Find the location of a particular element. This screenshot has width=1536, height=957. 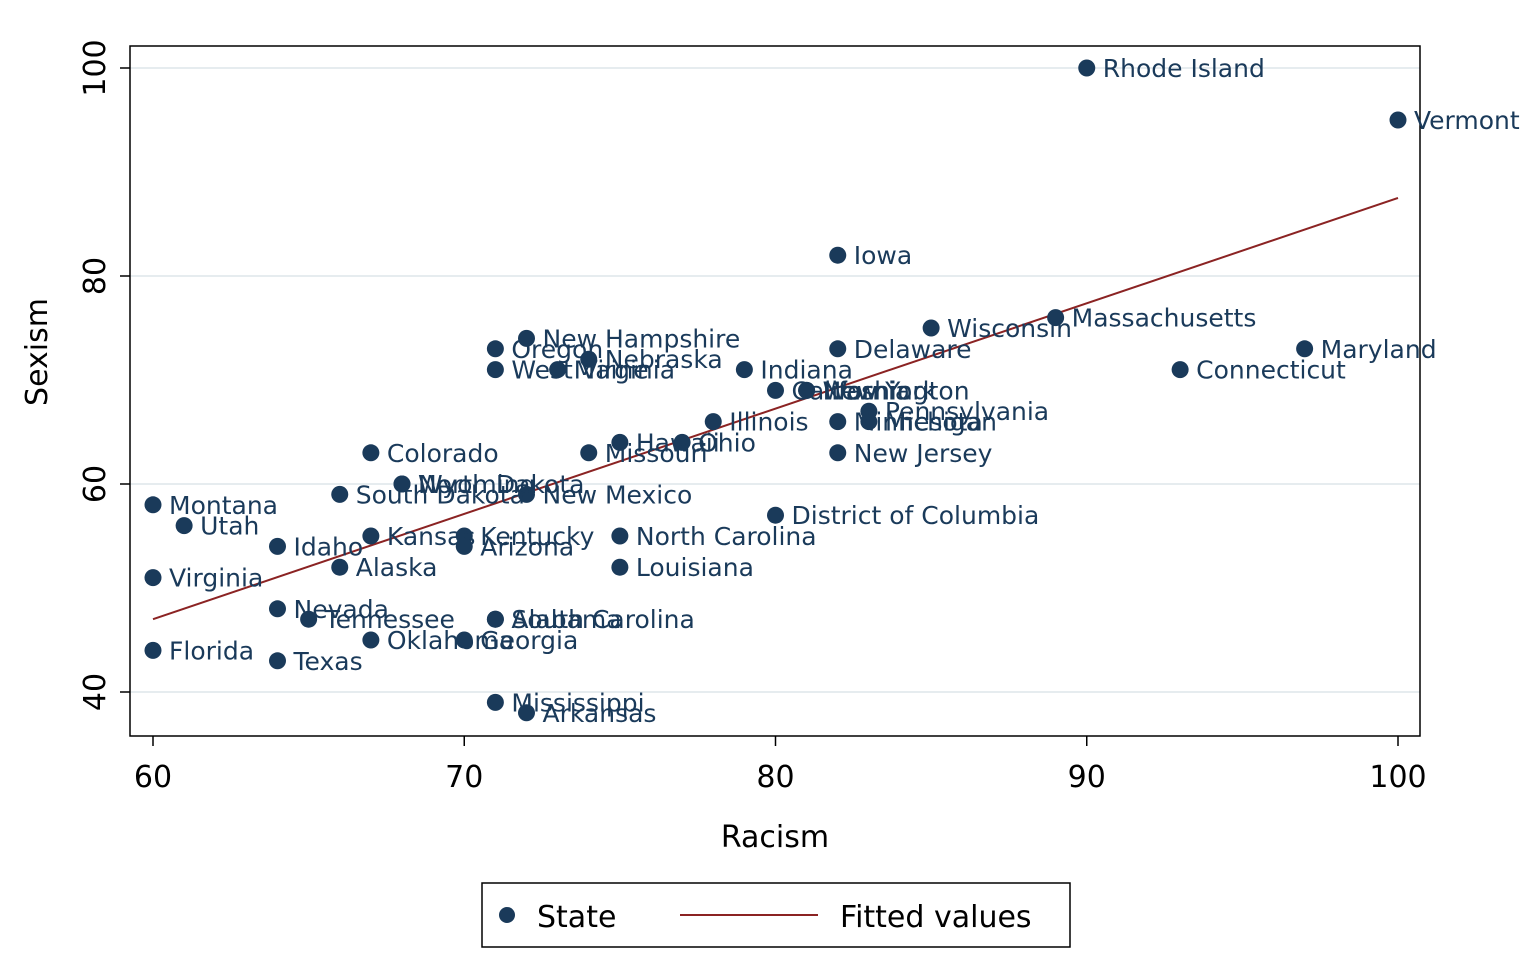

point-label-missouri: Missouri is located at coordinates (656, 453).